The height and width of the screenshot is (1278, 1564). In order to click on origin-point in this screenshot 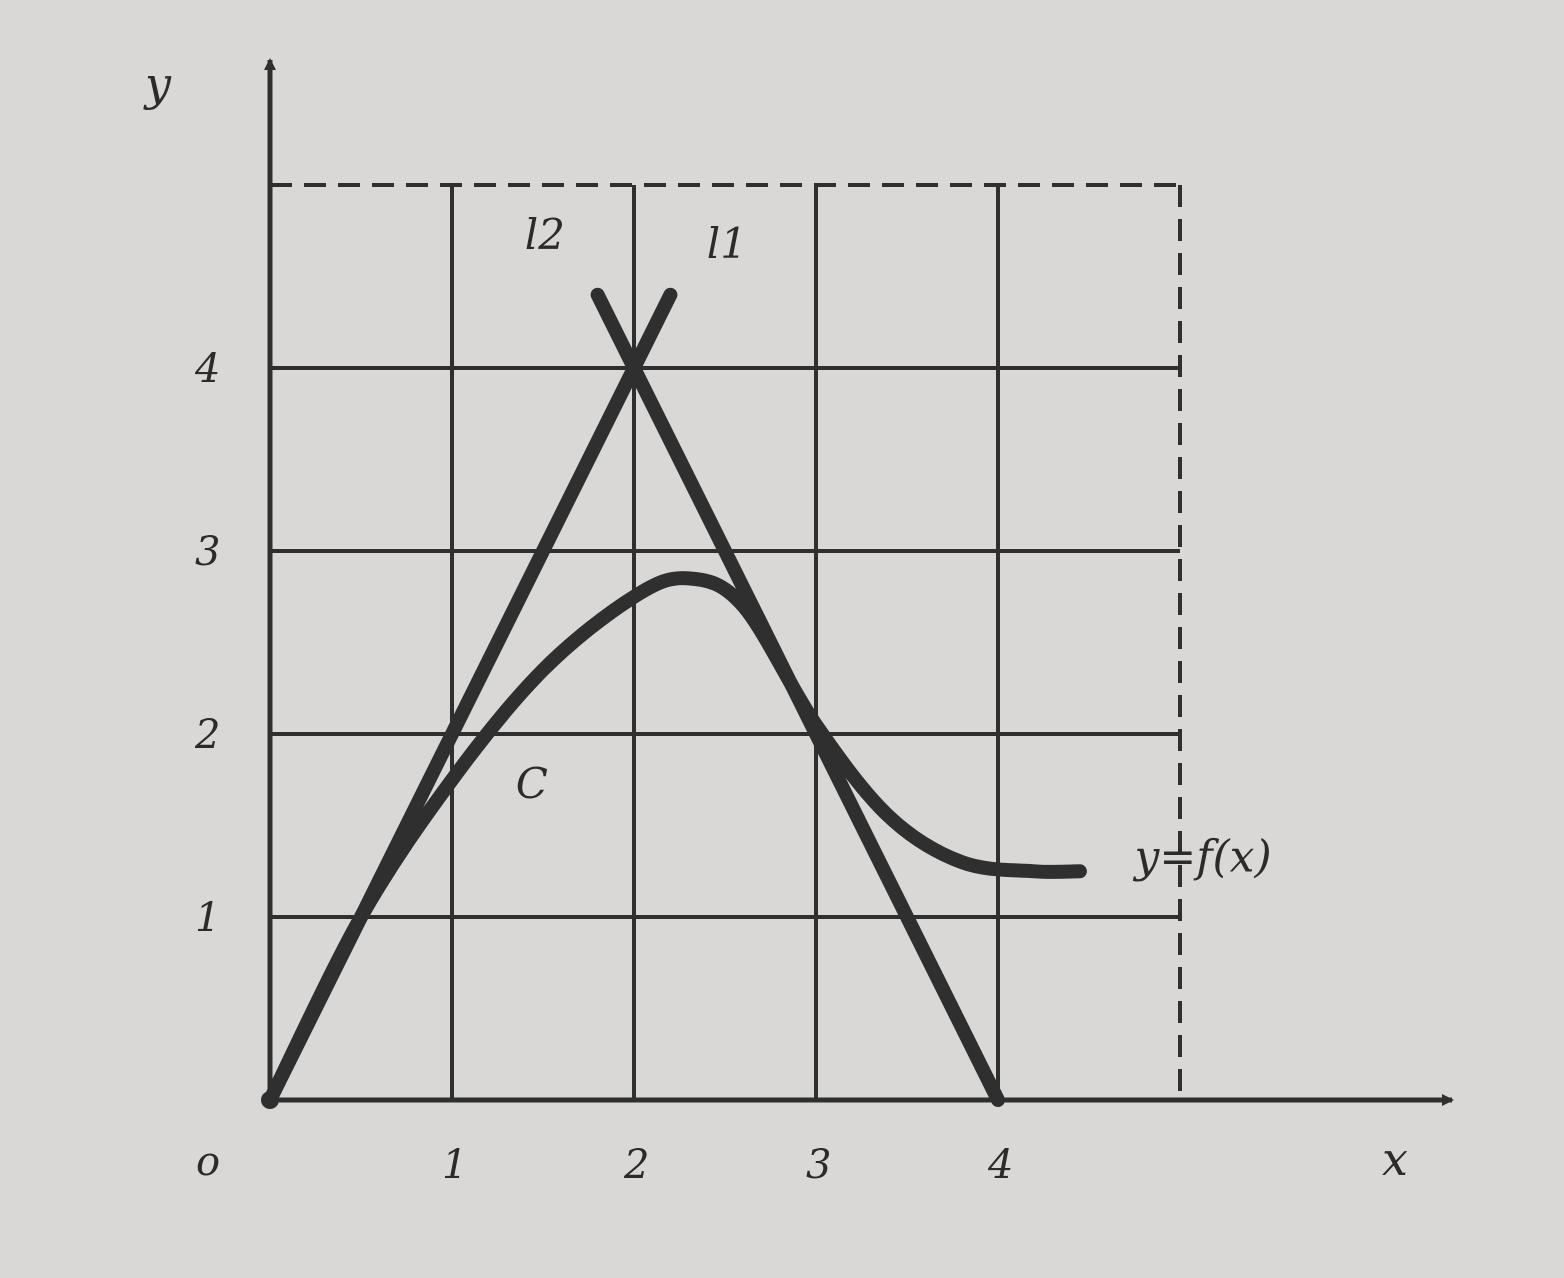, I will do `click(270, 1100)`.